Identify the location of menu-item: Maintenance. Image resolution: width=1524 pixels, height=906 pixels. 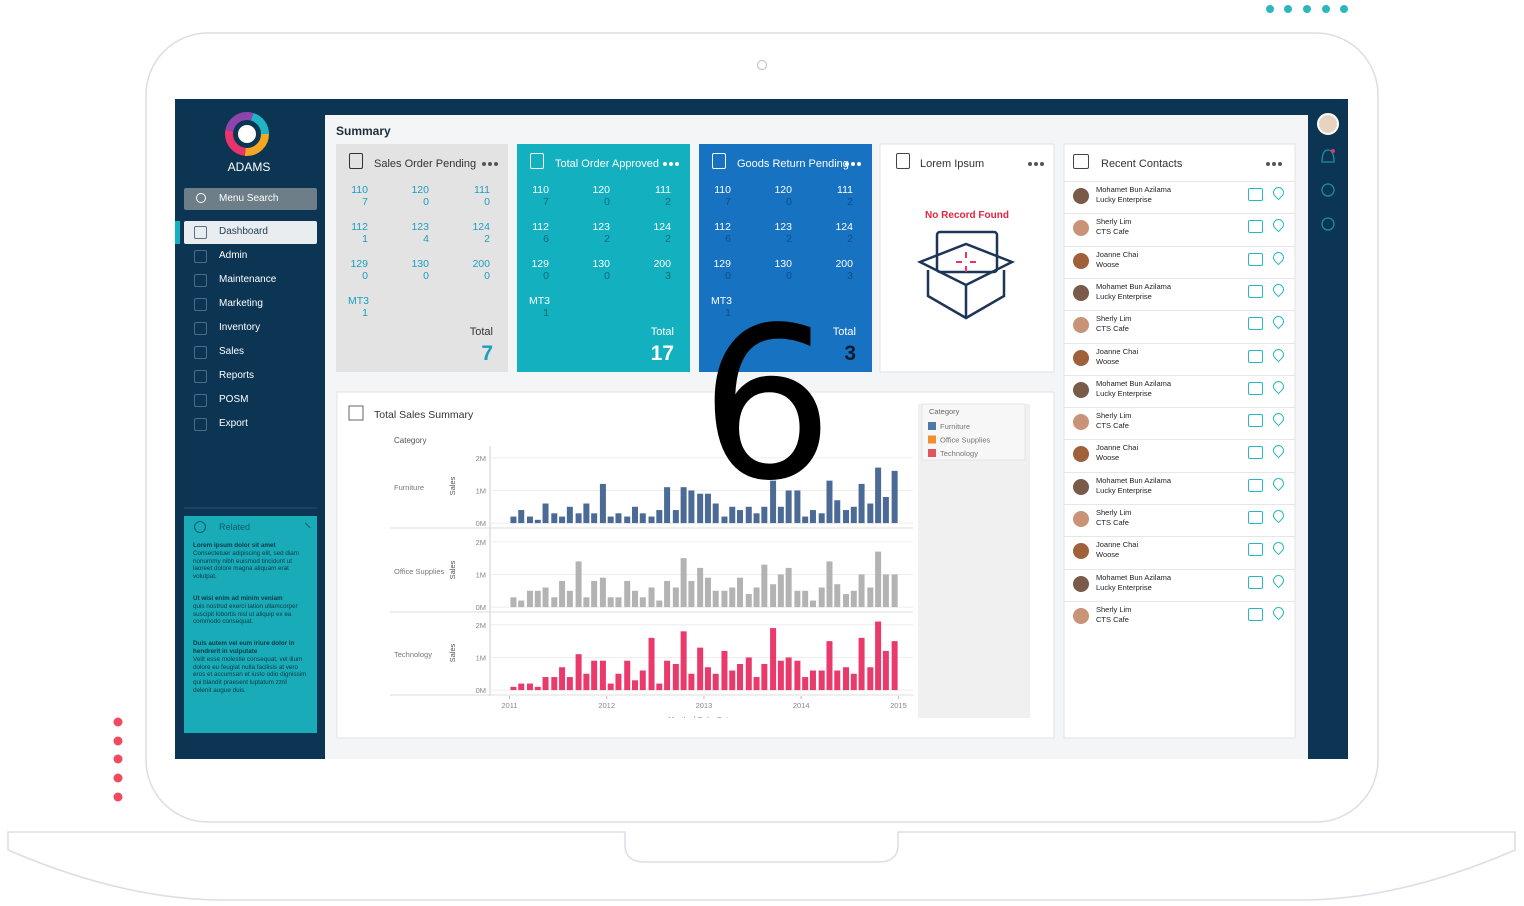
(250, 280).